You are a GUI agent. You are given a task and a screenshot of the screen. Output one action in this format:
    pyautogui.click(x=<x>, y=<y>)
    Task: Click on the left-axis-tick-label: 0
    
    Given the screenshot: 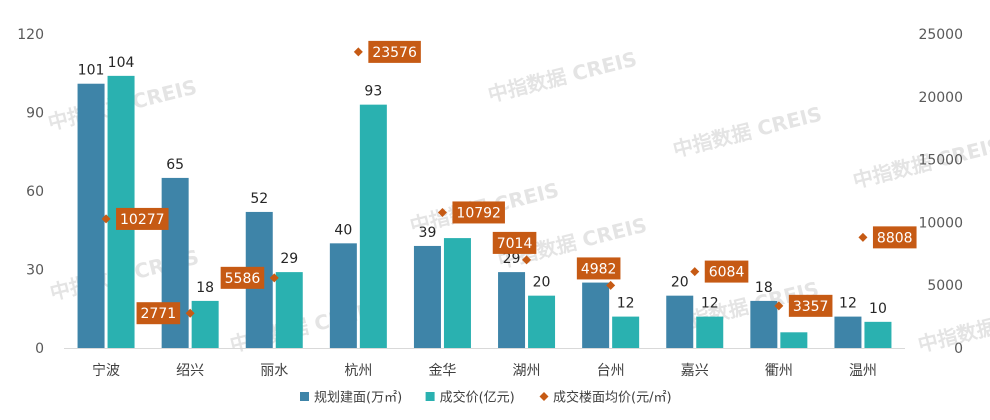 What is the action you would take?
    pyautogui.click(x=39, y=349)
    